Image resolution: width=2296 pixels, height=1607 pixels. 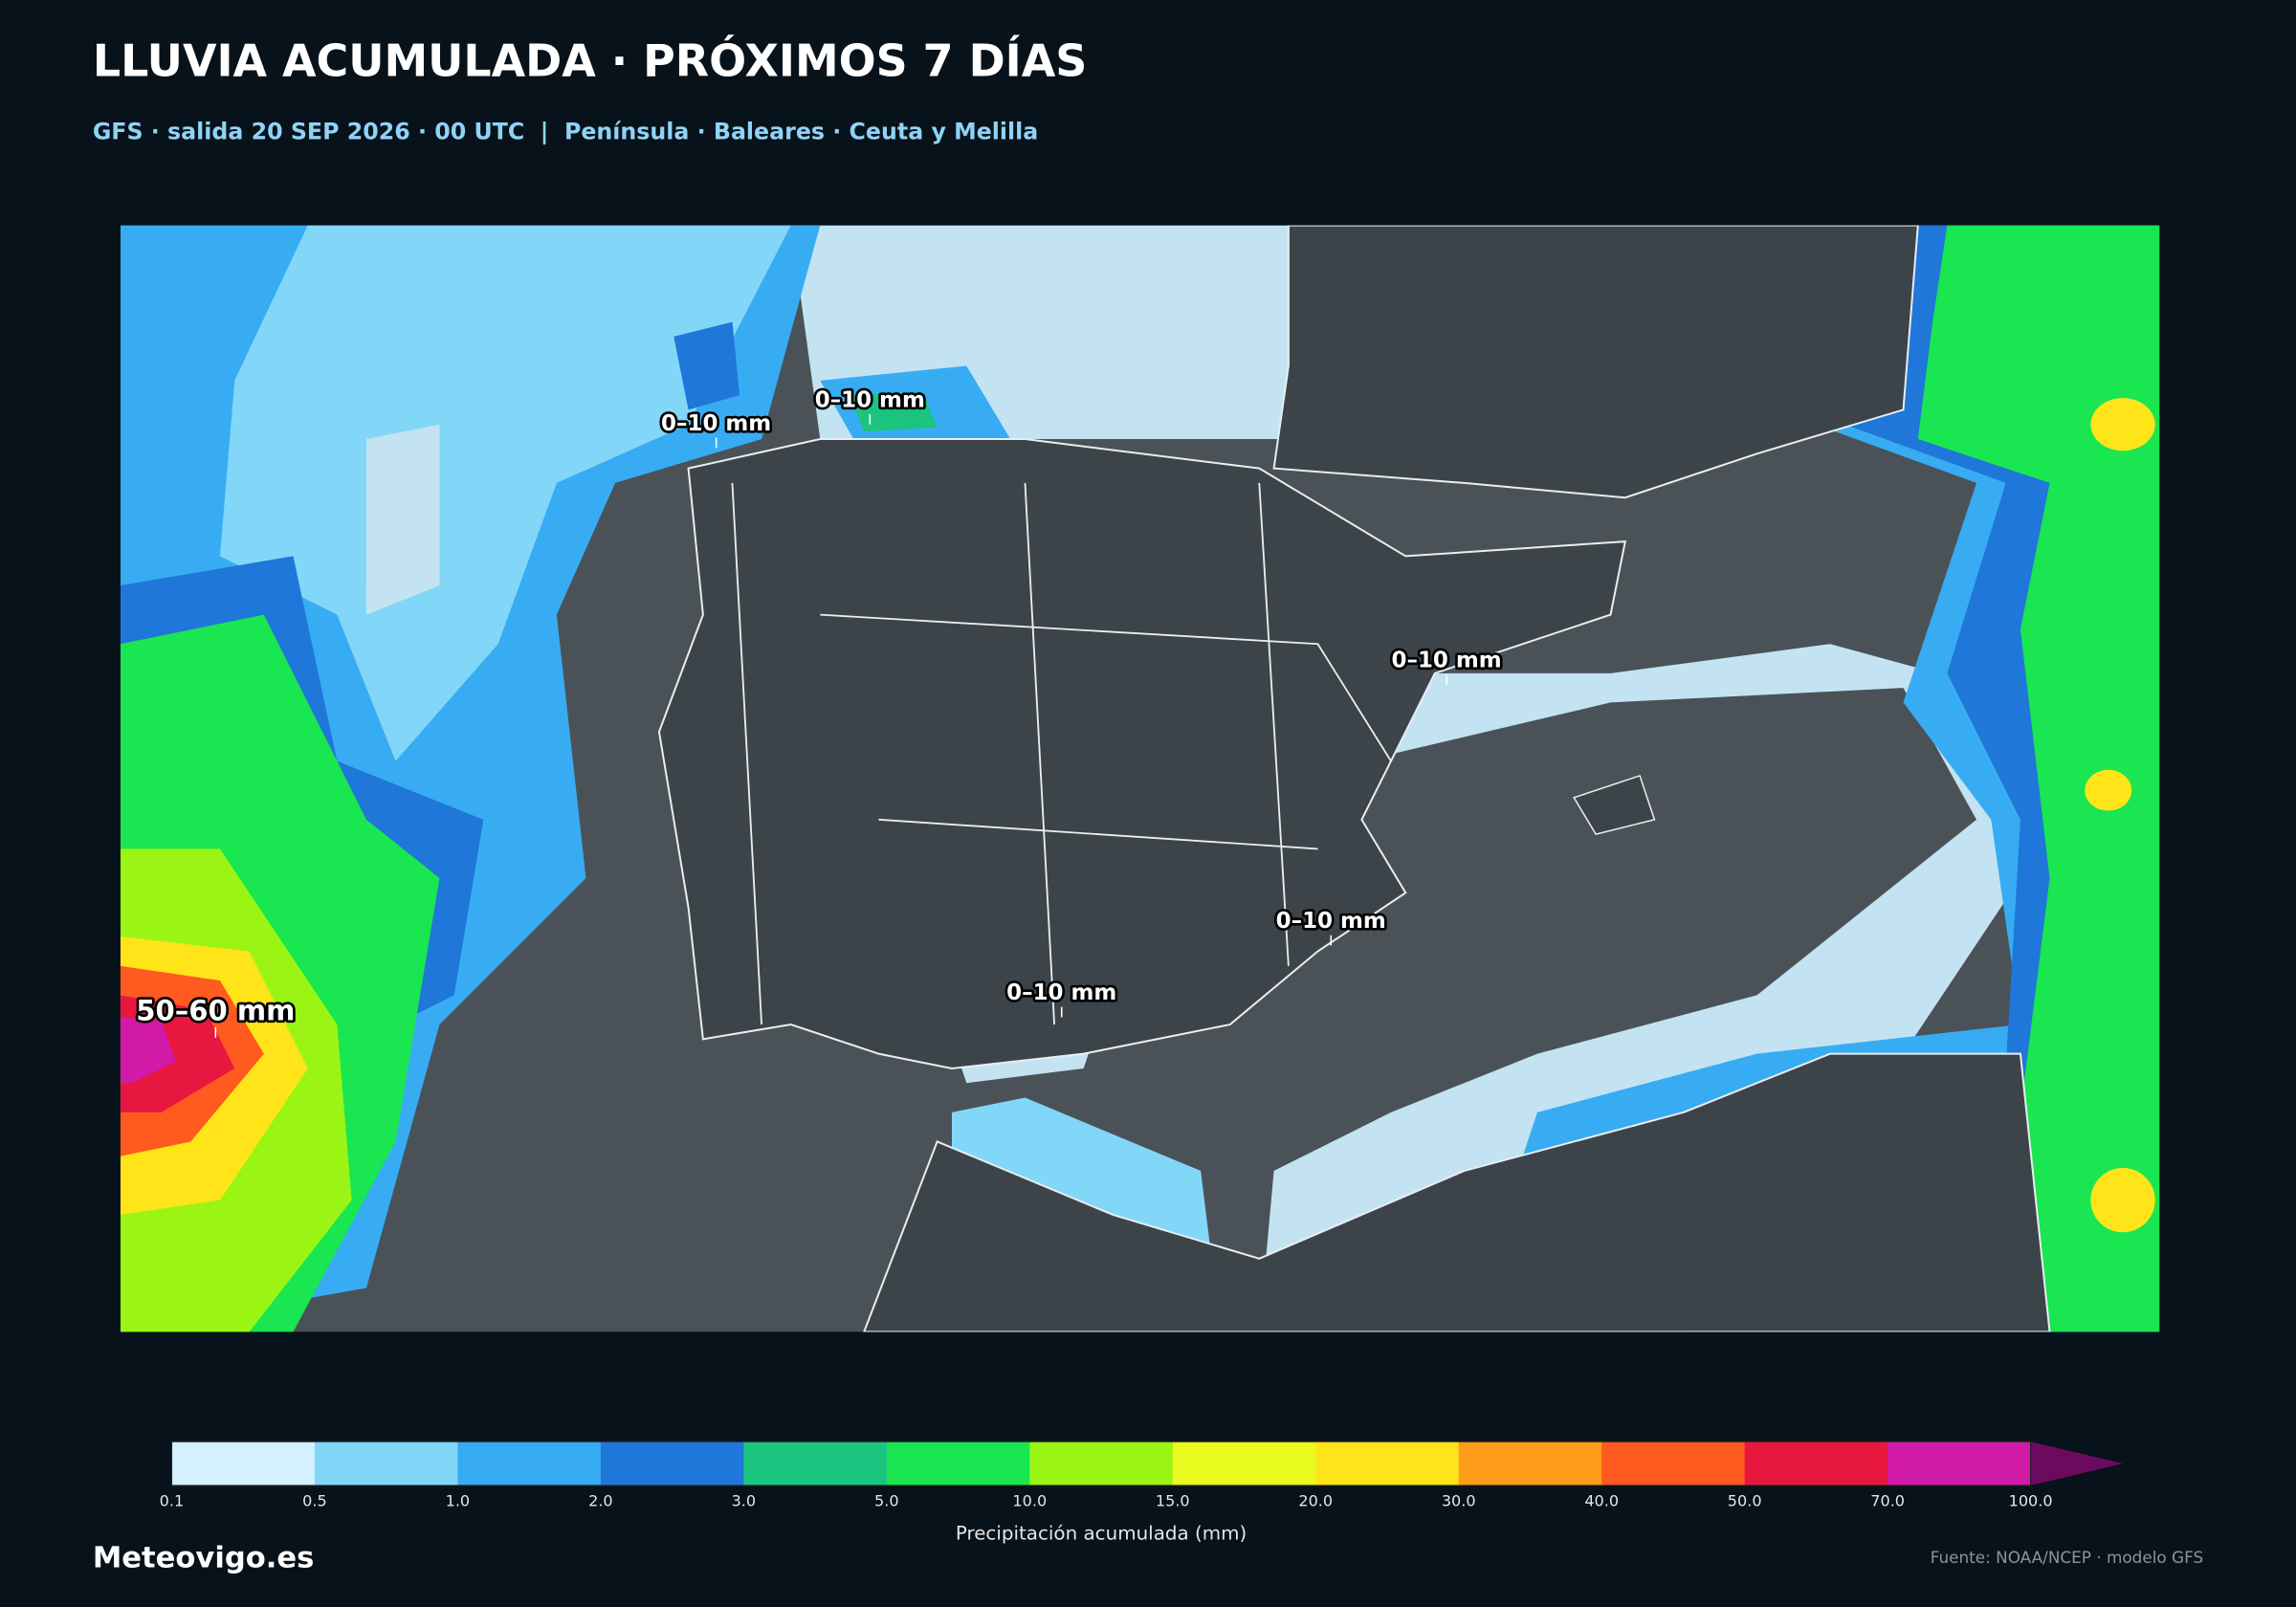 I want to click on colorbar-tick-label: 2.0, so click(x=600, y=1500).